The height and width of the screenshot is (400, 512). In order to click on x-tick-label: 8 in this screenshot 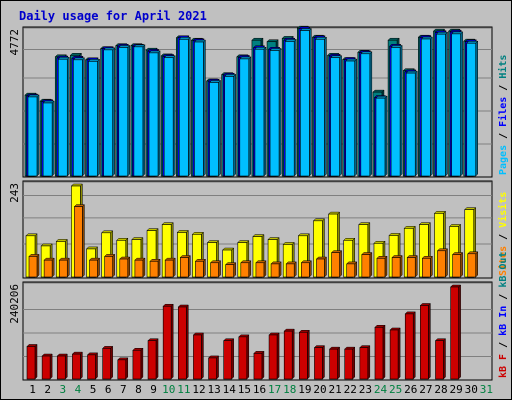, I will do `click(138, 389)`.